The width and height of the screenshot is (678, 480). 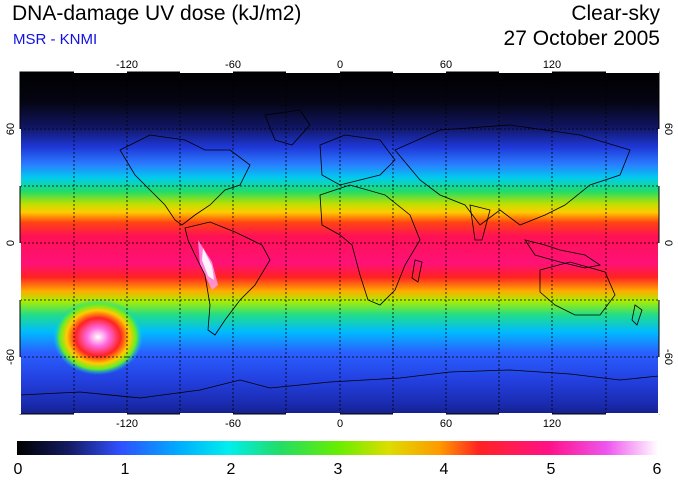 What do you see at coordinates (668, 357) in the screenshot?
I see `lat-tick-right: -60` at bounding box center [668, 357].